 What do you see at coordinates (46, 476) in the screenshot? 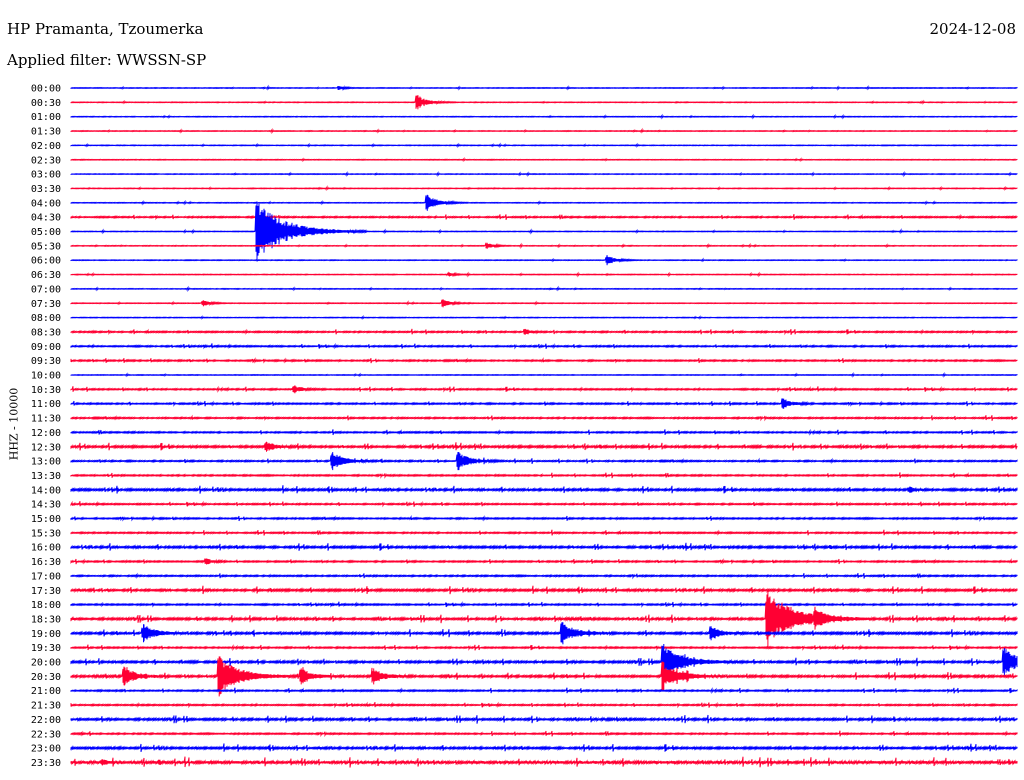
I see `row-time-label: 13:30` at bounding box center [46, 476].